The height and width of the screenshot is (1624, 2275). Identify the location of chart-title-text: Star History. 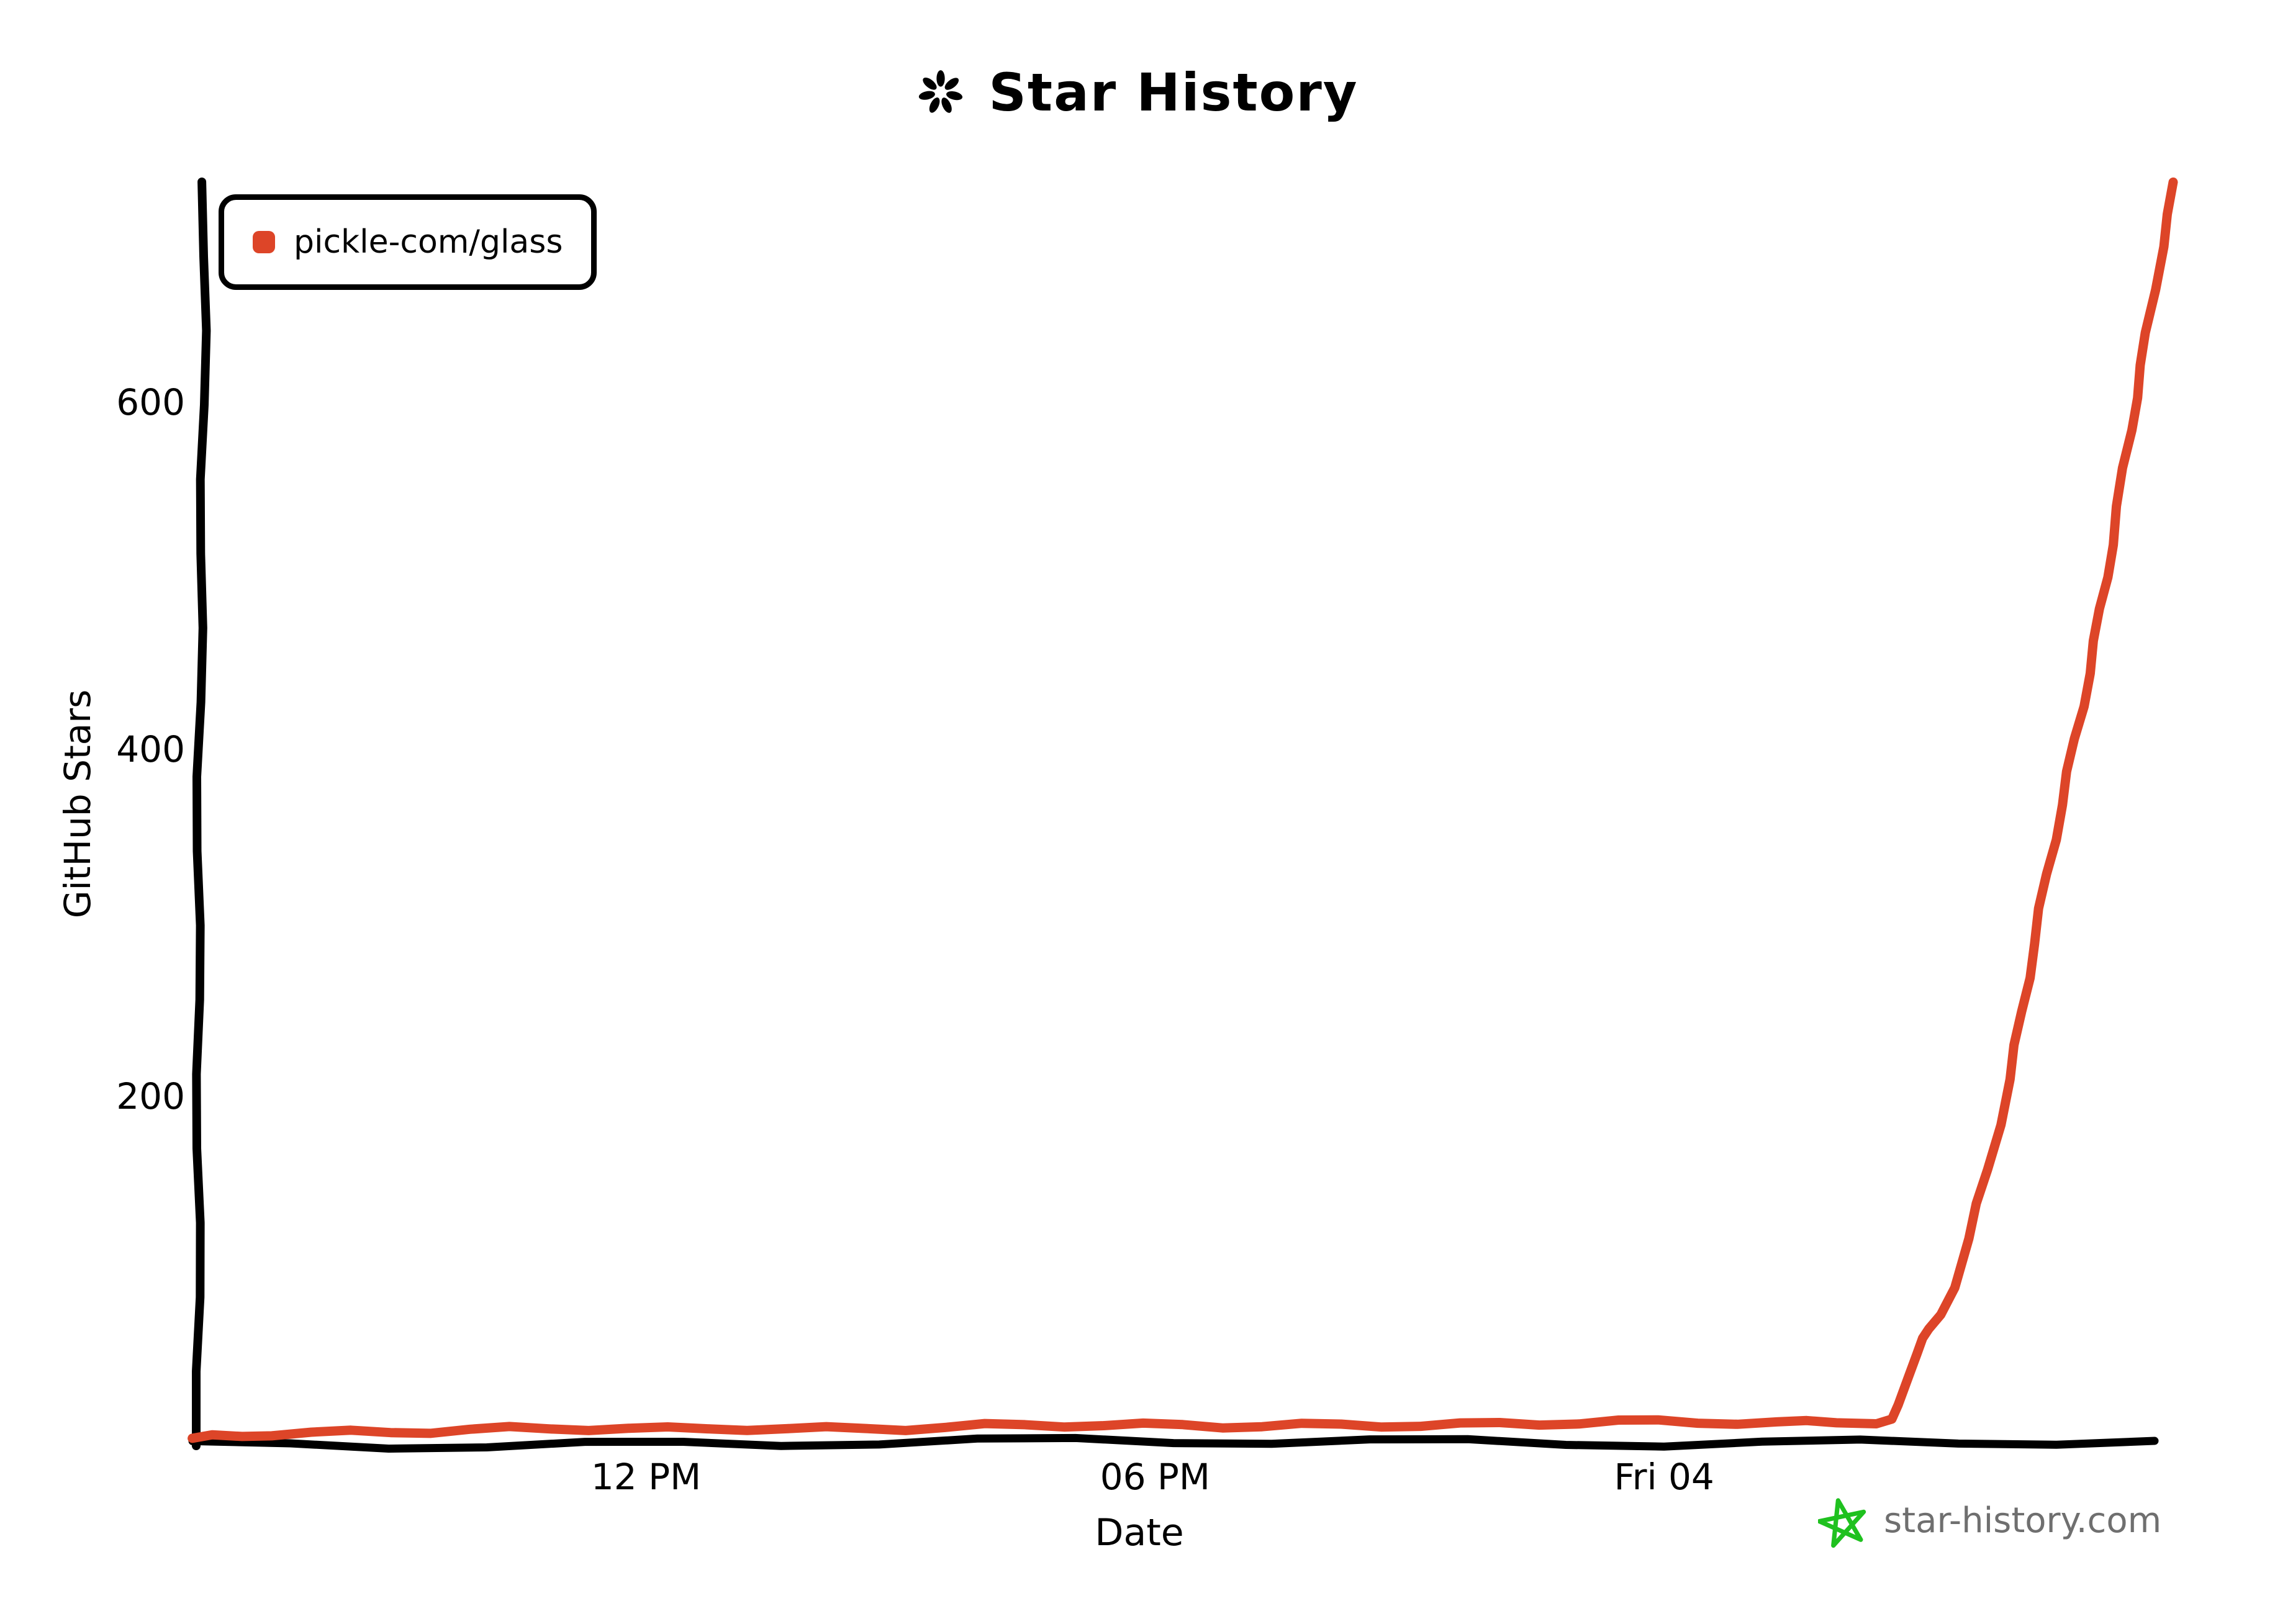
(1173, 92).